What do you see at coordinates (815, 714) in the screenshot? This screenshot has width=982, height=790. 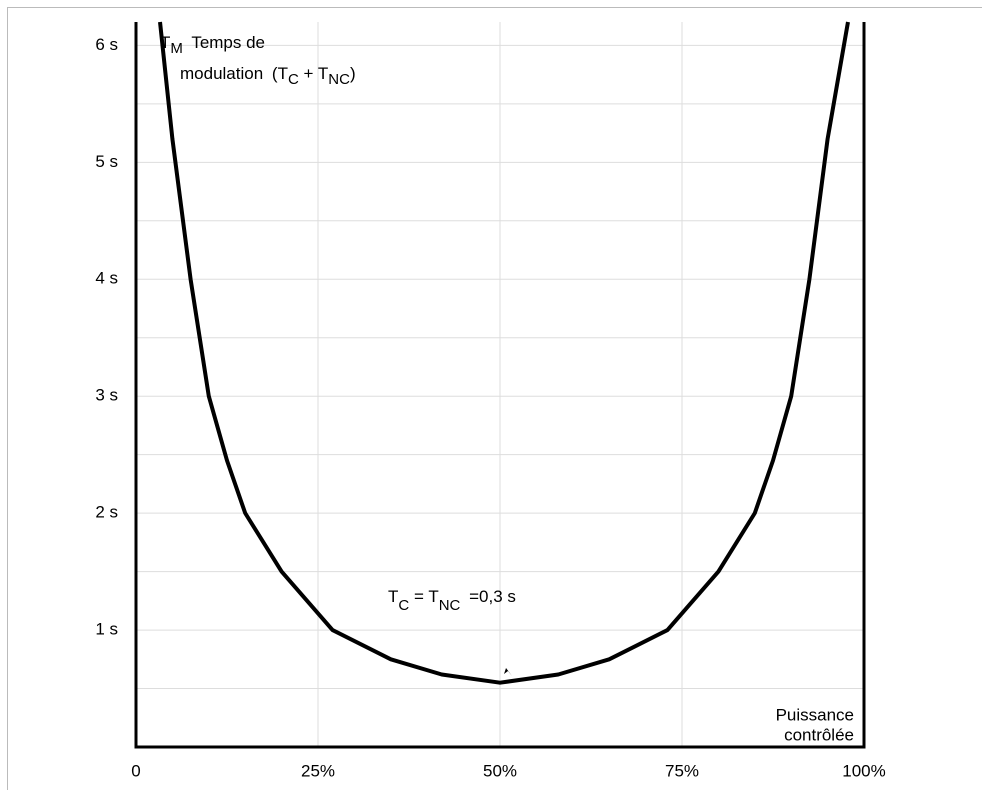 I see `x-axis-label: Puissance` at bounding box center [815, 714].